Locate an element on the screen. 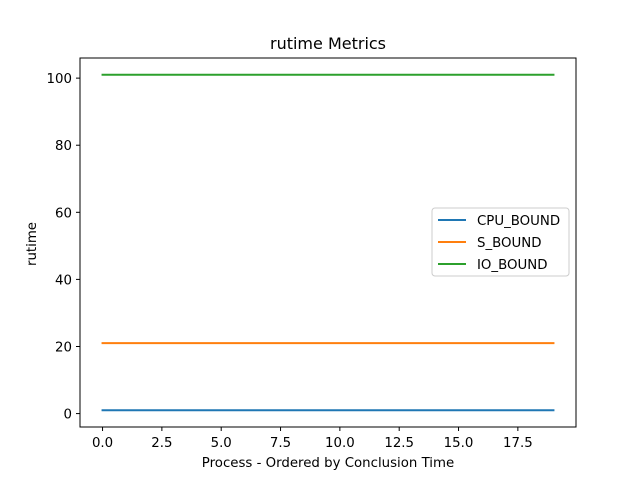 This screenshot has width=640, height=480. legend-label-s-bound: S_BOUND is located at coordinates (509, 243).